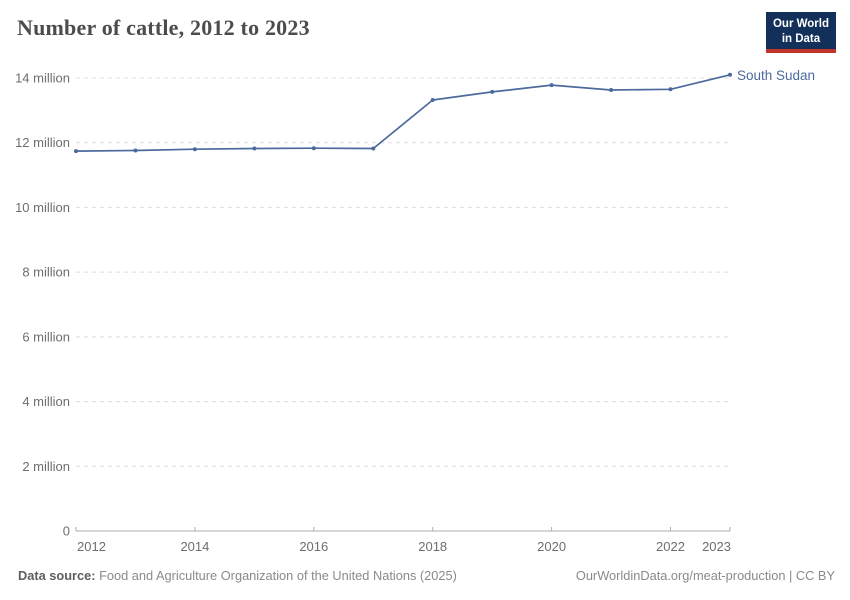 This screenshot has width=850, height=600. What do you see at coordinates (551, 546) in the screenshot?
I see `x-axis-tick-label: 2020` at bounding box center [551, 546].